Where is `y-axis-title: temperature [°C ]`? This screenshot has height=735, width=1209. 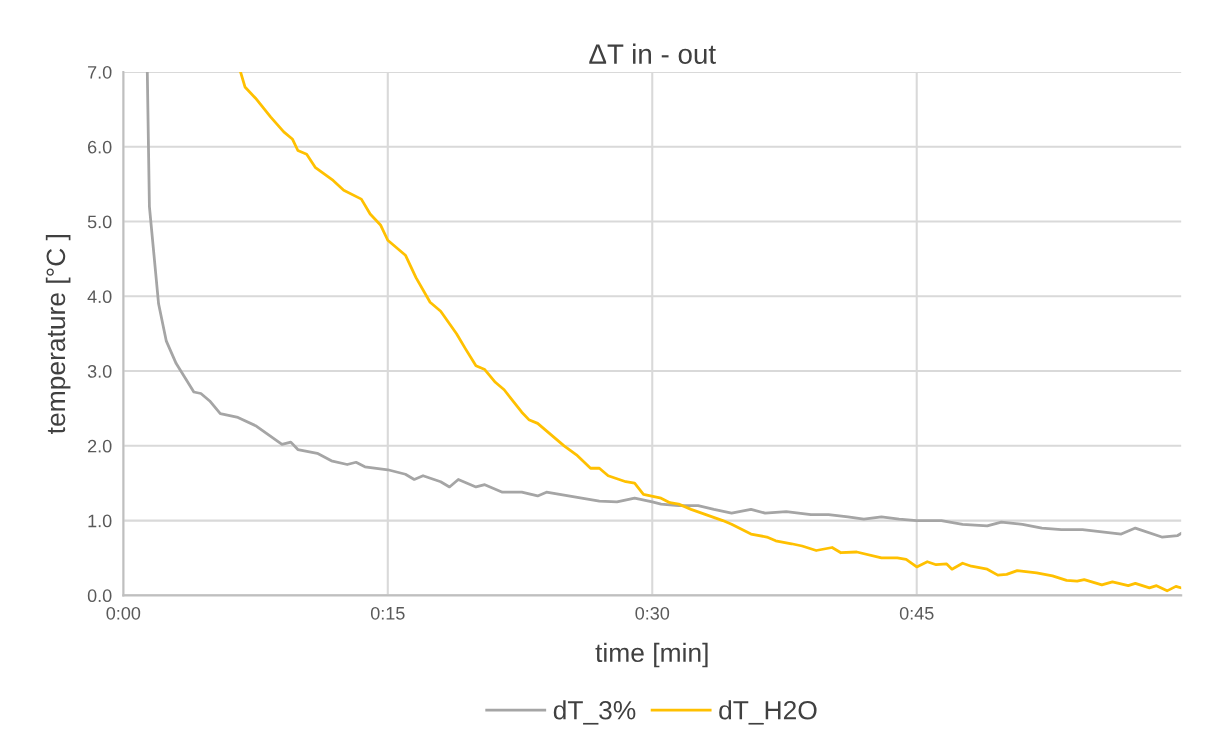
y-axis-title: temperature [°C ] is located at coordinates (58, 334).